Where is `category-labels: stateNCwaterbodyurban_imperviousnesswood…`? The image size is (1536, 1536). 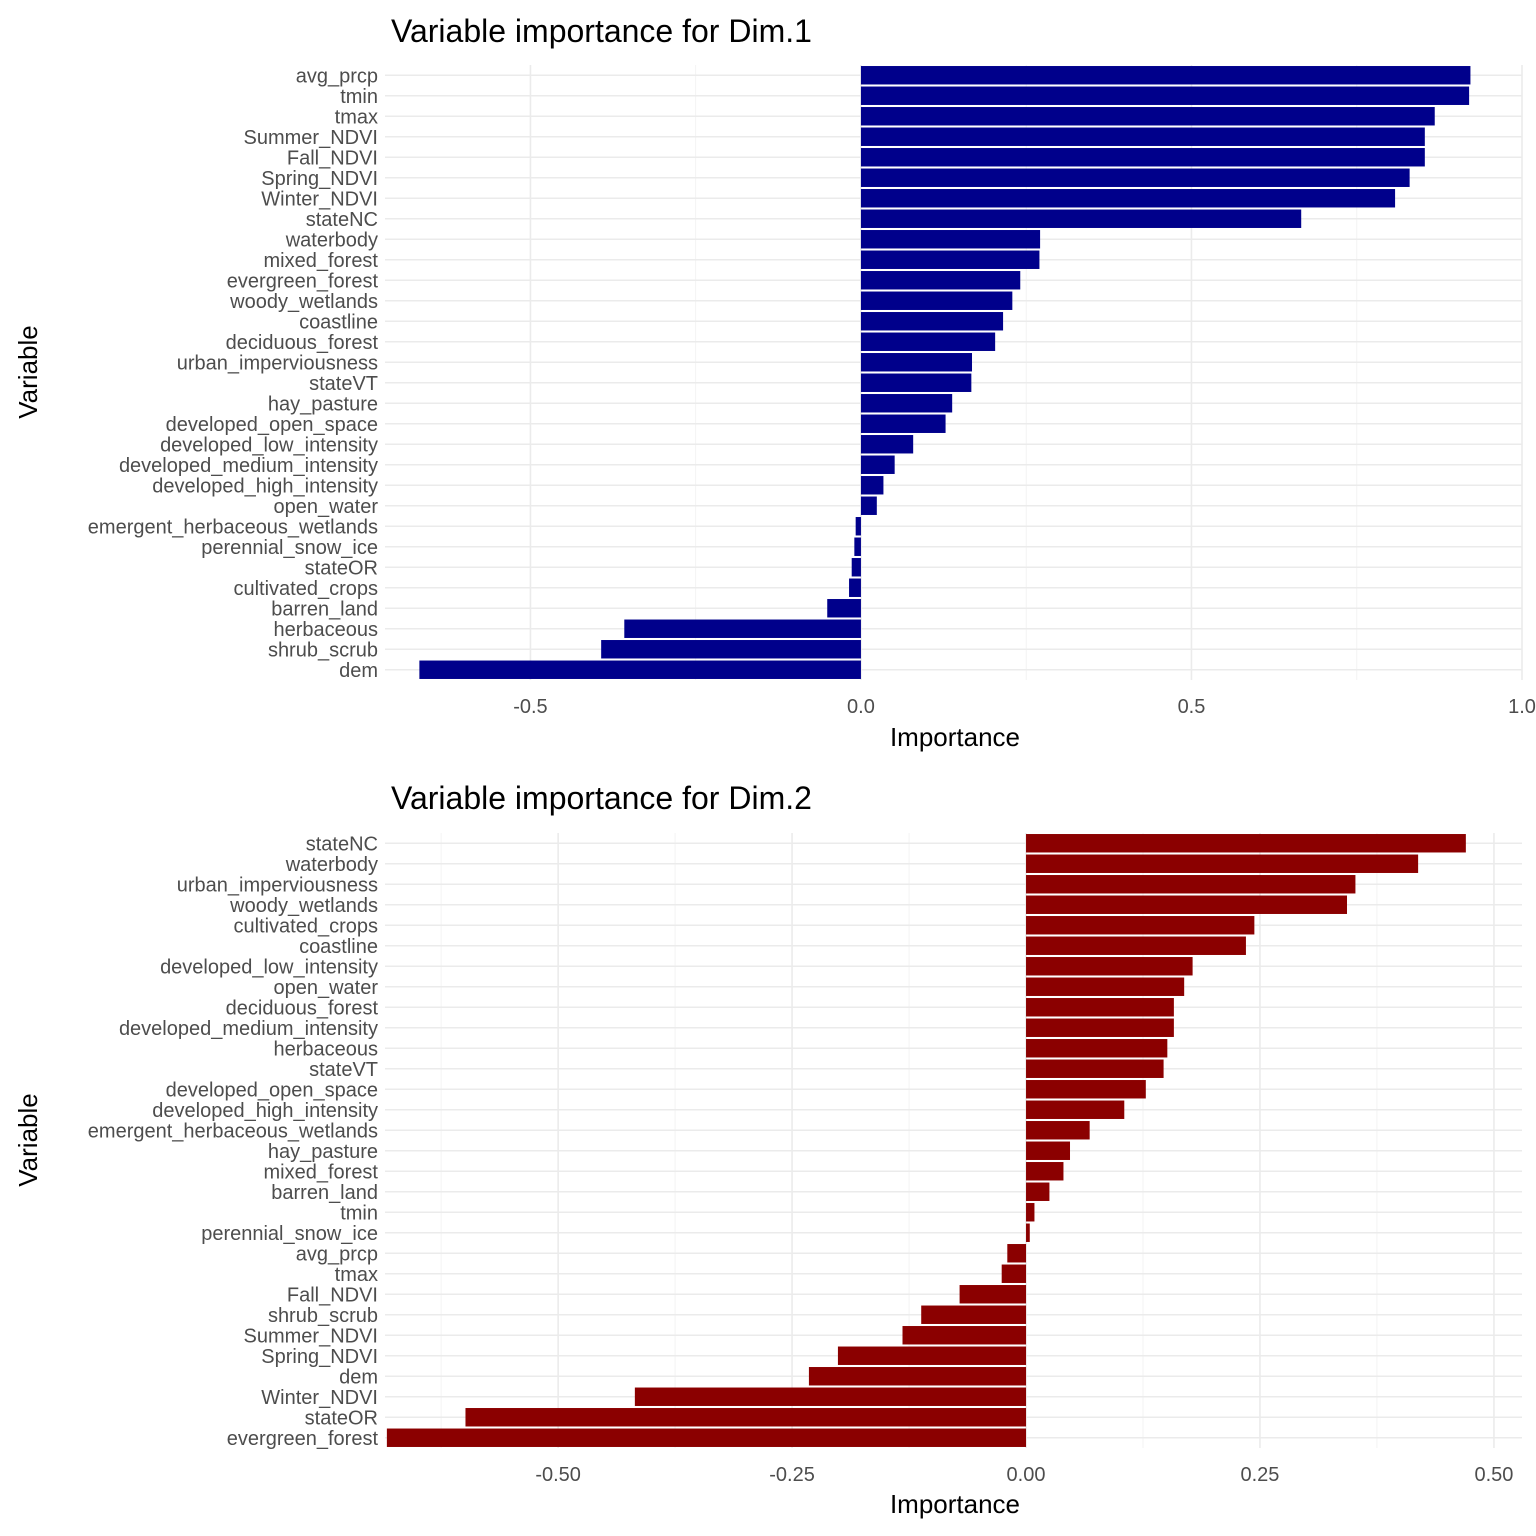
category-labels: stateNCwaterbodyurban_imperviousnesswood… is located at coordinates (233, 1141).